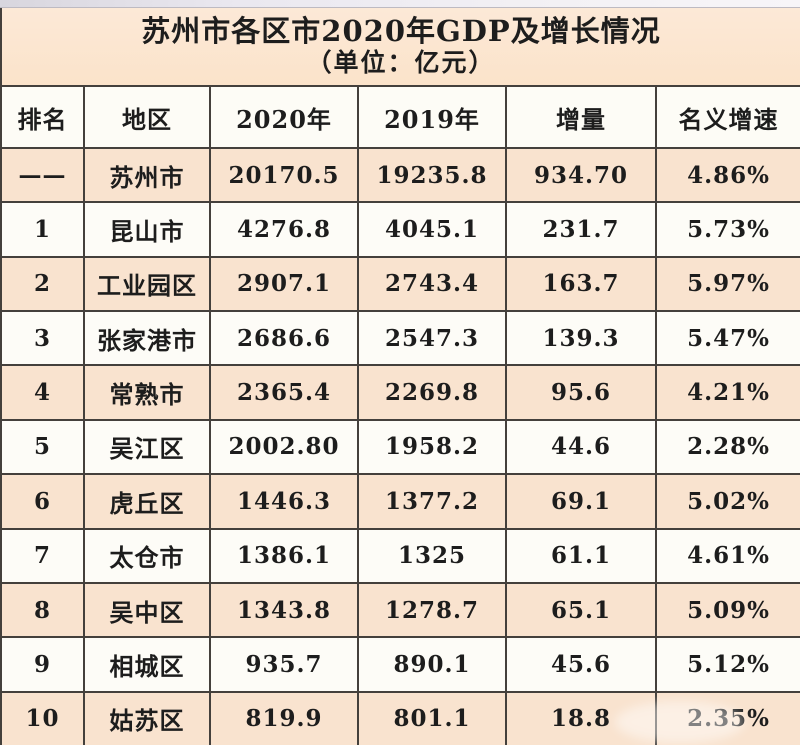 This screenshot has width=800, height=745. Describe the element at coordinates (148, 338) in the screenshot. I see `cell-region: 张家港市` at that location.